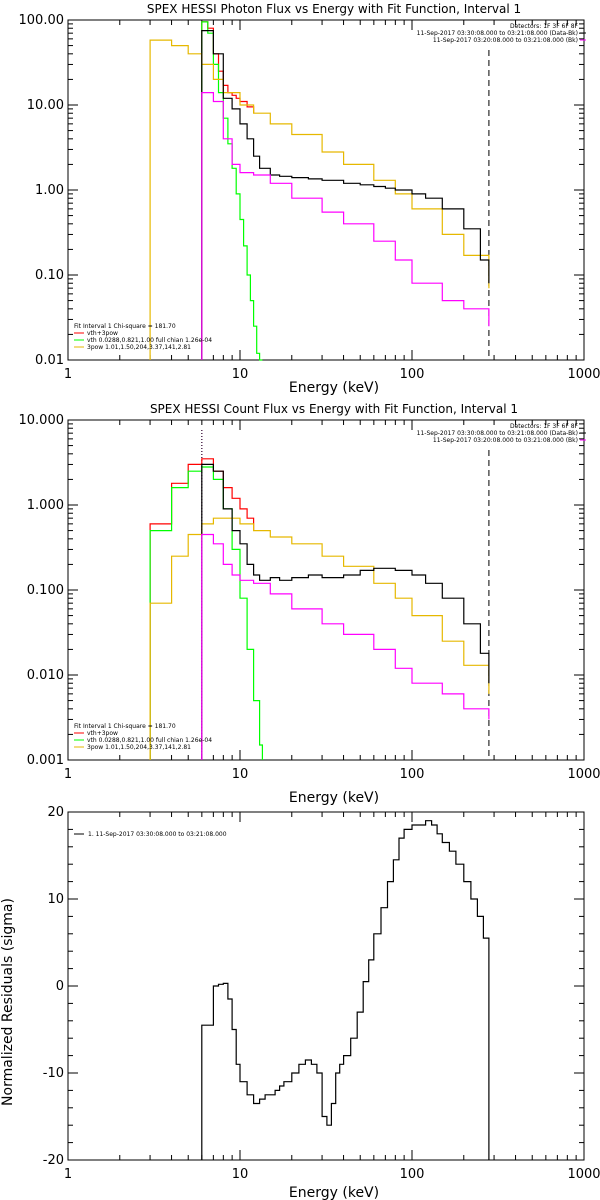 This screenshot has width=600, height=1200. I want to click on y-tick-label: 1.00, so click(49, 190).